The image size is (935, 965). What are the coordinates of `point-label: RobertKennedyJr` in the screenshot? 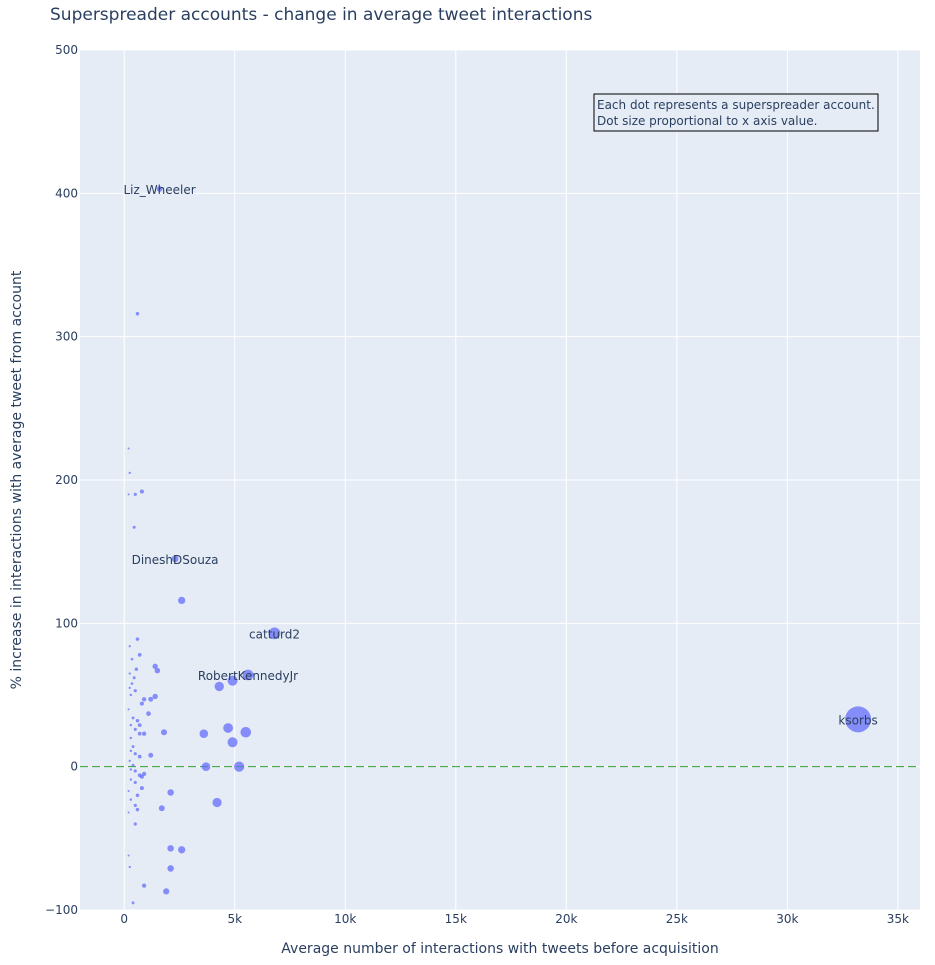 It's located at (248, 676).